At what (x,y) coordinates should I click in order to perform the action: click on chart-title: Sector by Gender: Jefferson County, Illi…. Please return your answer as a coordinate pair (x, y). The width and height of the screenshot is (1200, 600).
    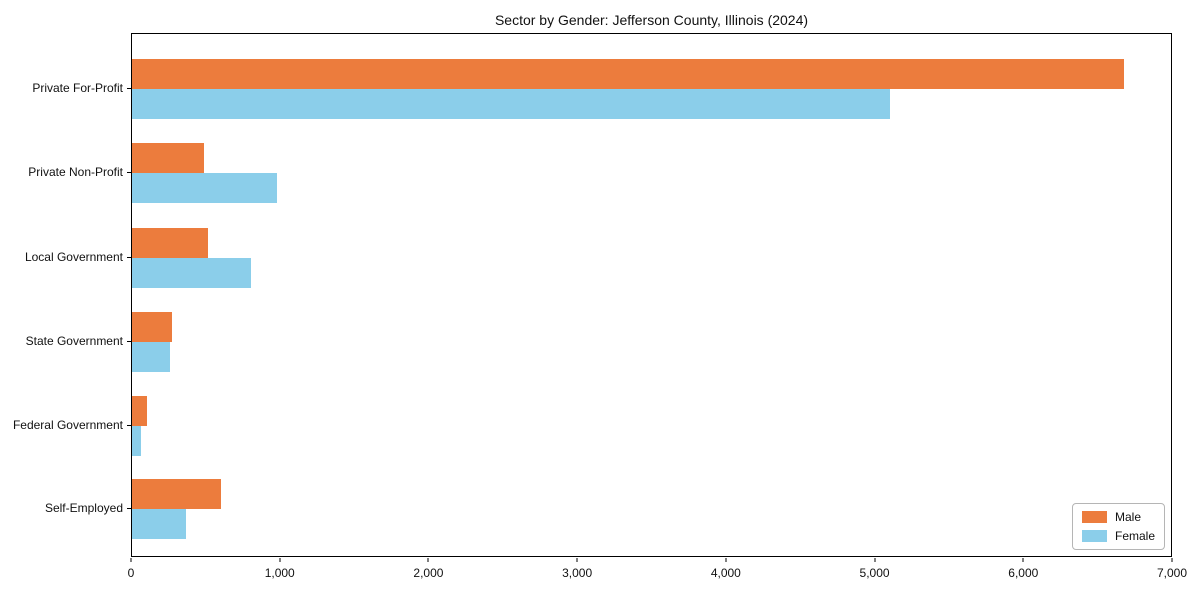
    Looking at the image, I should click on (651, 20).